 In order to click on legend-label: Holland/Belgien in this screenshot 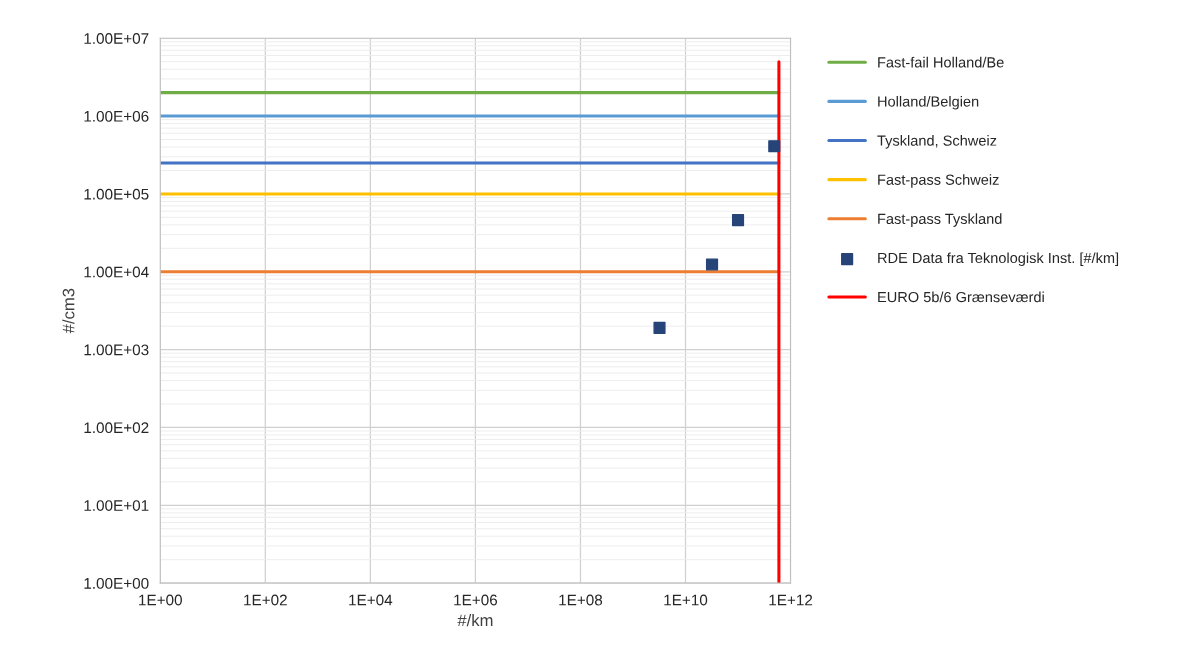, I will do `click(928, 102)`.